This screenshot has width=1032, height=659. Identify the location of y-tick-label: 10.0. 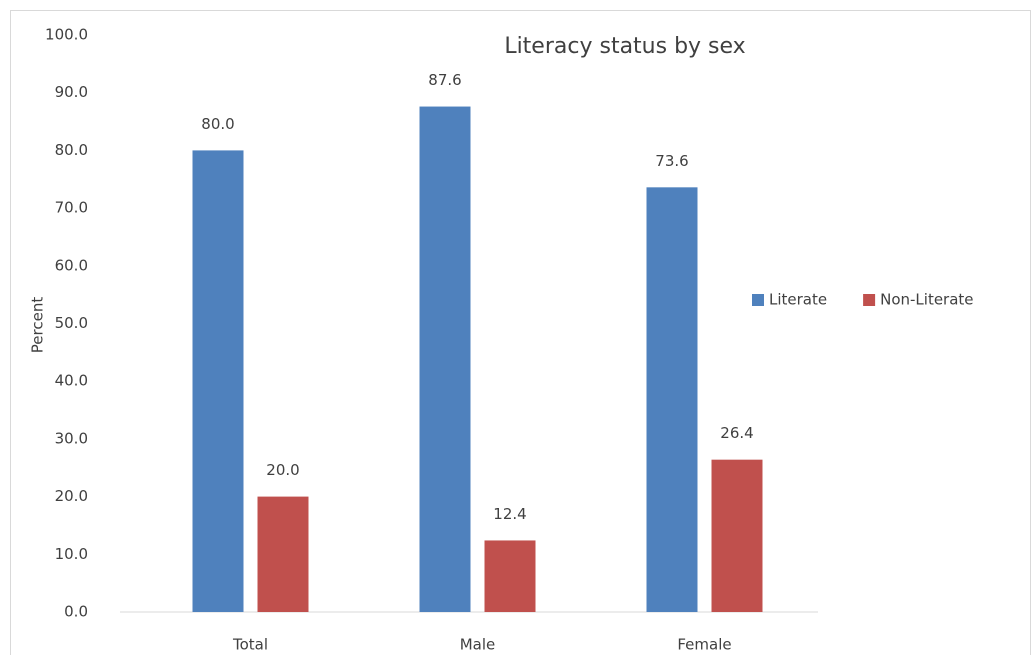
(71, 554).